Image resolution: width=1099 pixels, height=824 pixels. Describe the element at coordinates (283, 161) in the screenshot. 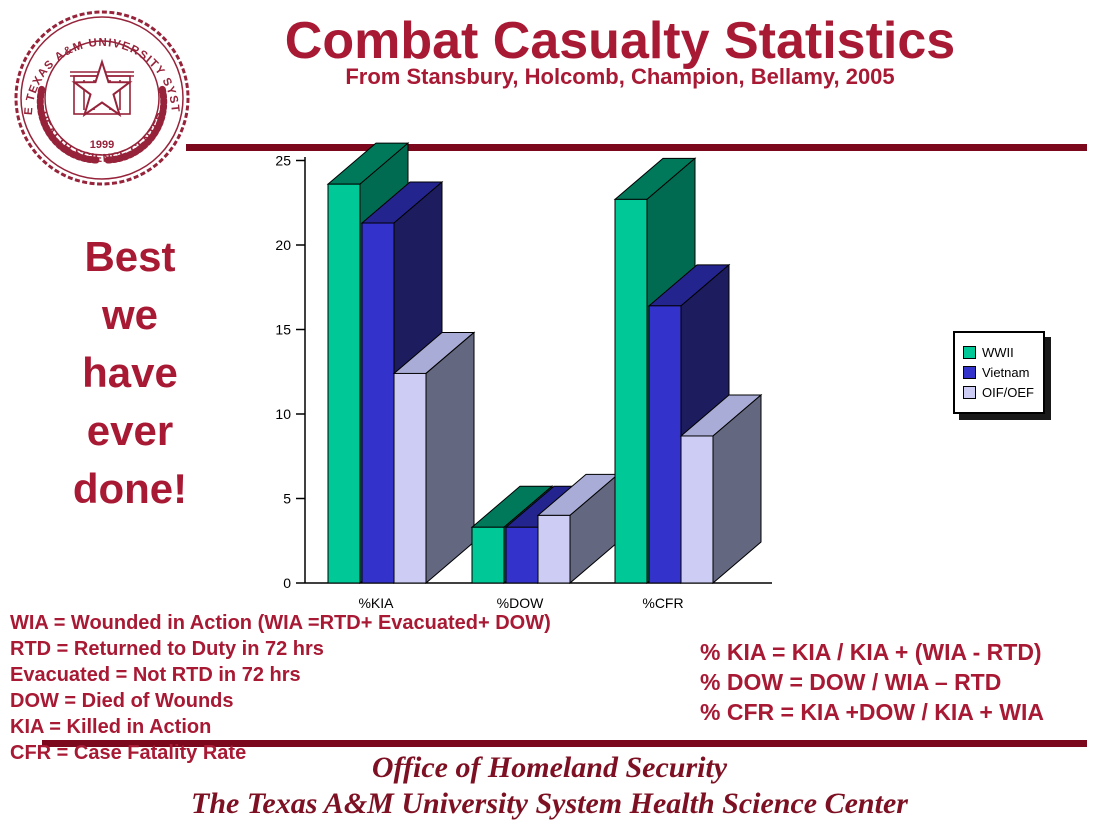

I see `y-tick-label: 25` at that location.